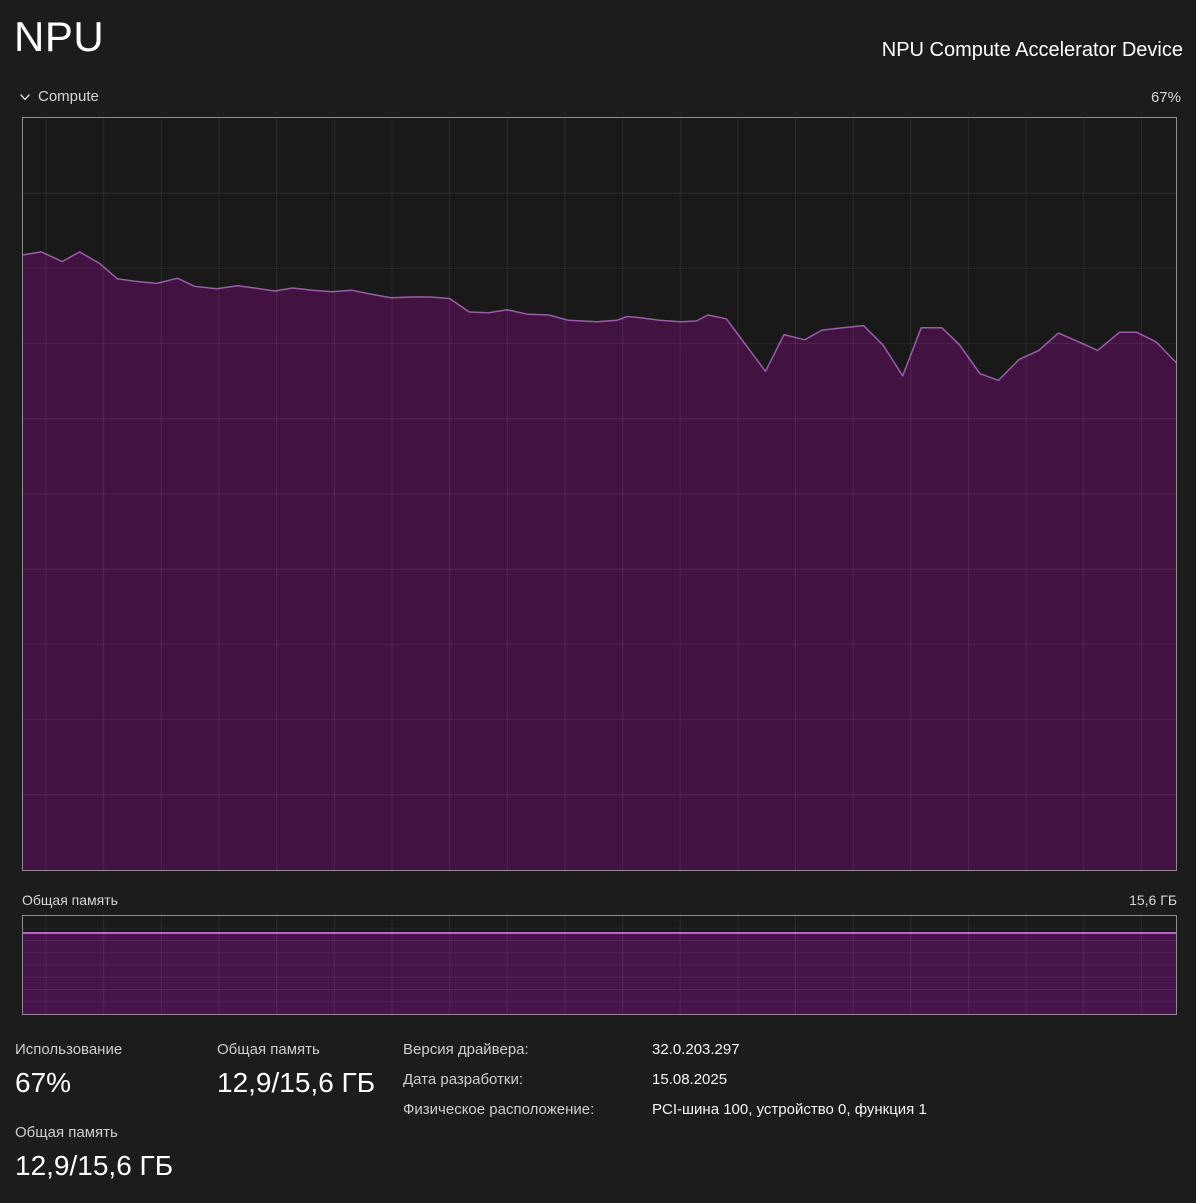 The height and width of the screenshot is (1203, 1196). I want to click on shared-memory-chart, so click(599, 965).